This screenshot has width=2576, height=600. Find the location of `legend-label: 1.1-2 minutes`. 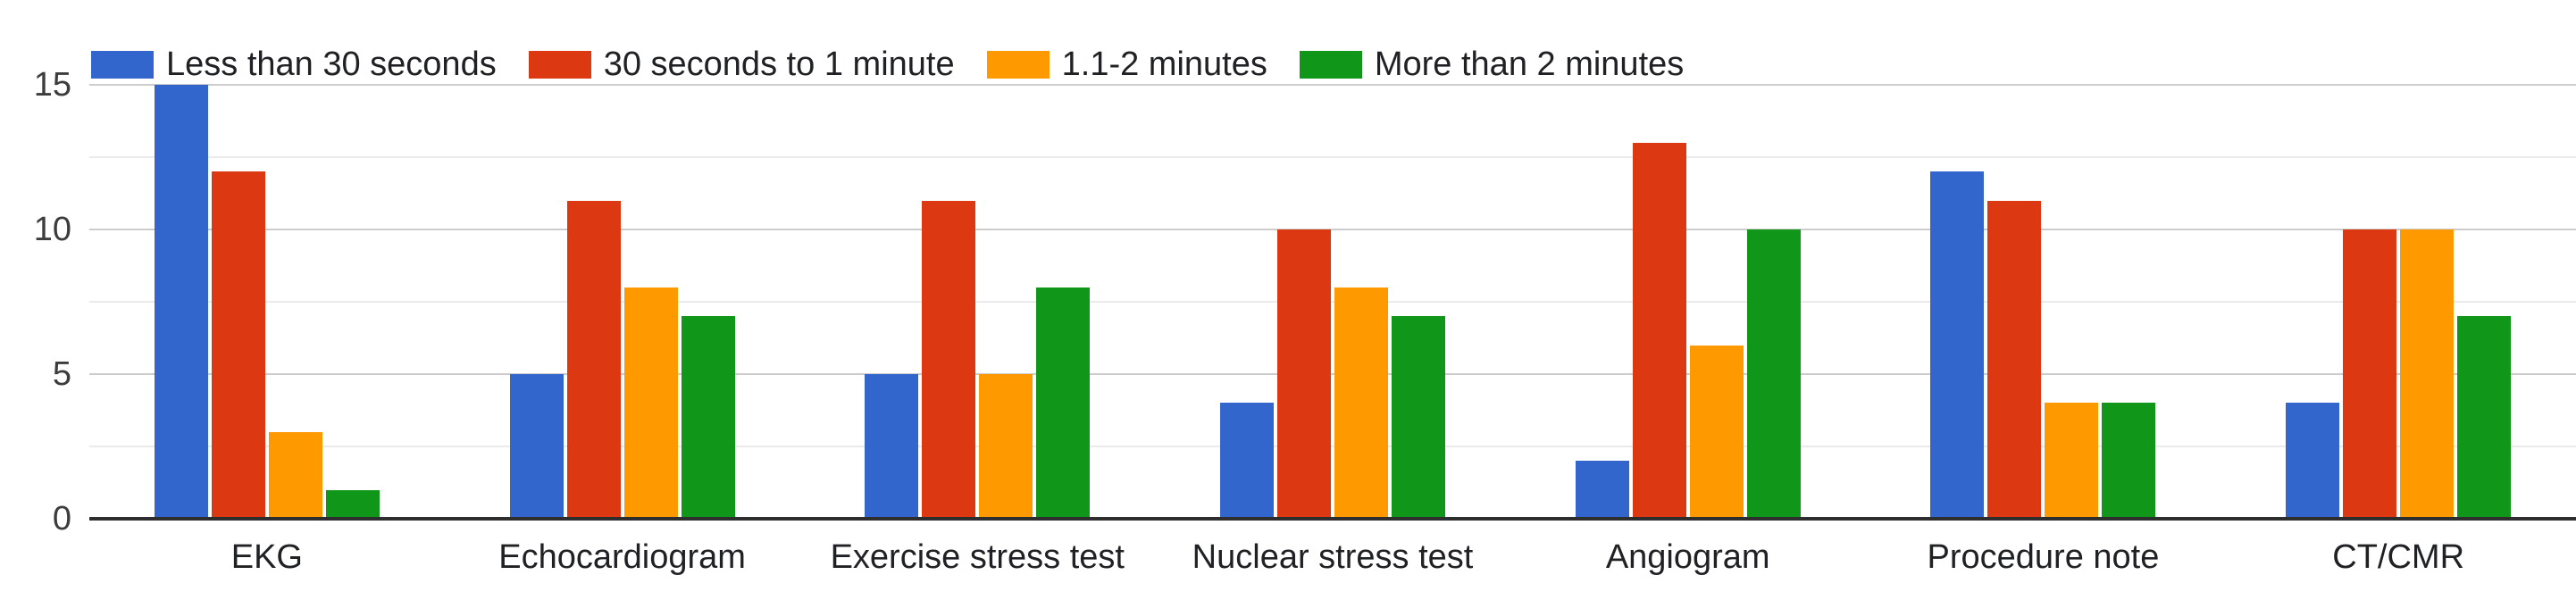

legend-label: 1.1-2 minutes is located at coordinates (1164, 65).